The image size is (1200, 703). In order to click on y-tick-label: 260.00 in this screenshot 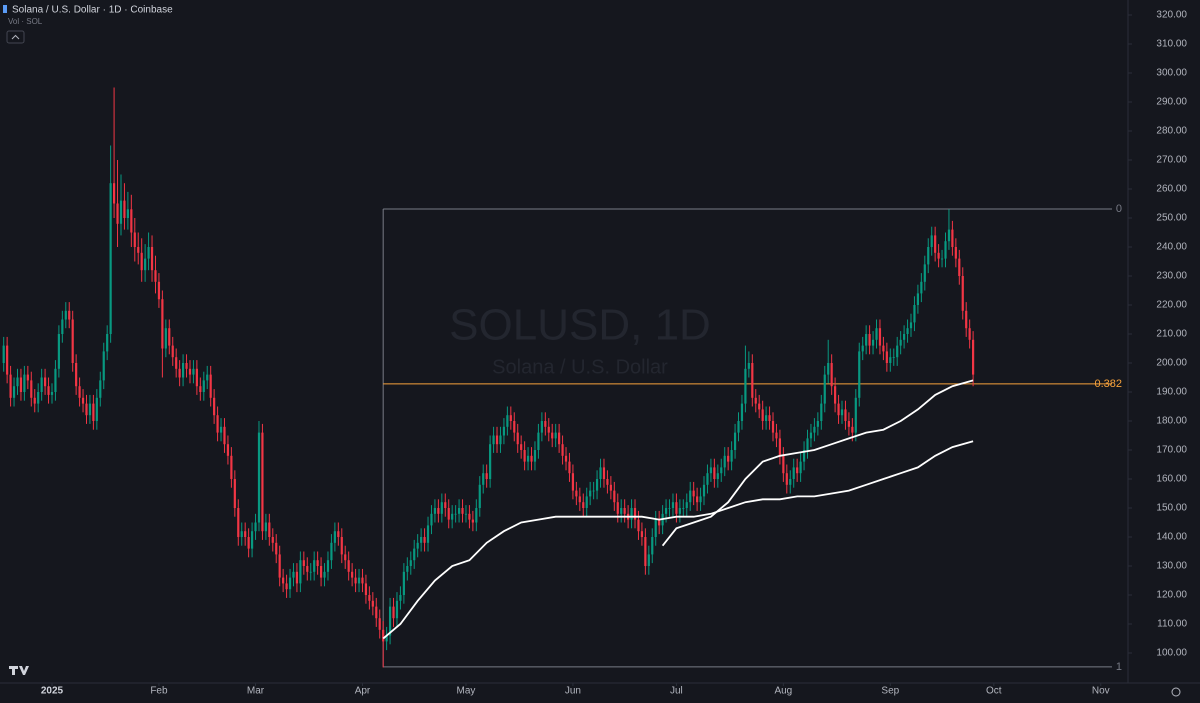, I will do `click(1171, 189)`.